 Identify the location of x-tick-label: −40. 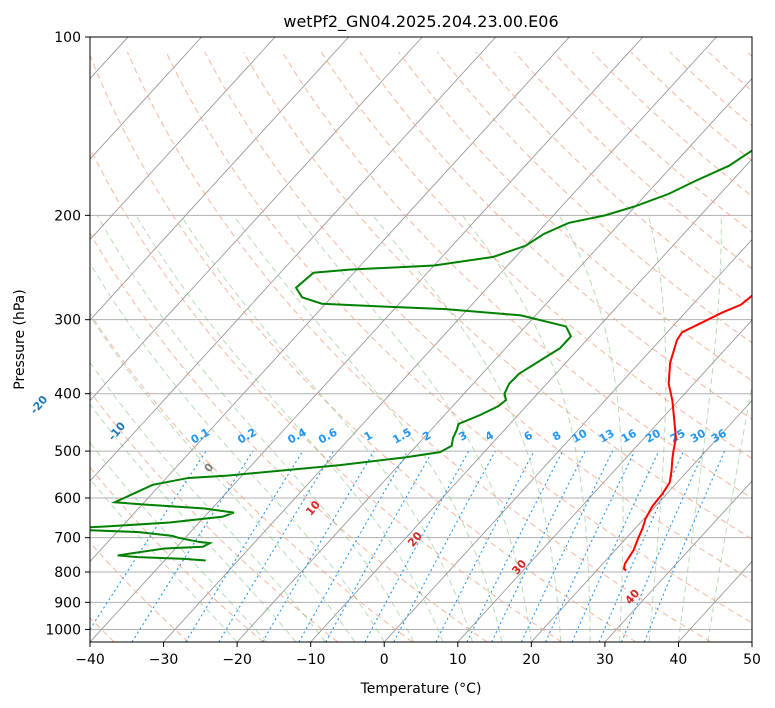
(90, 660).